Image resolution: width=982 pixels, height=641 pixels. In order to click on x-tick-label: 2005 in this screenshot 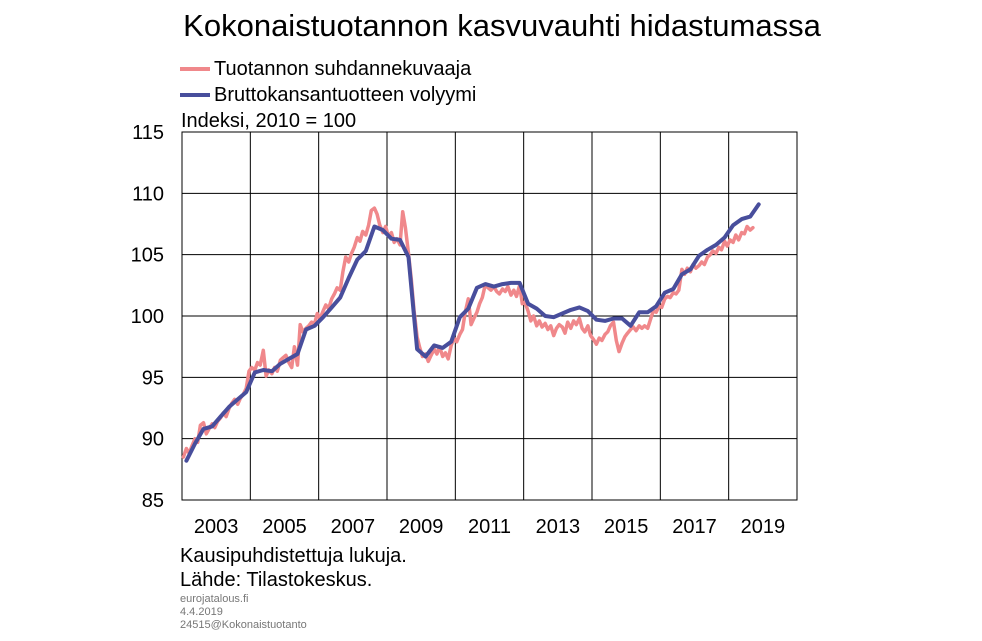, I will do `click(284, 527)`.